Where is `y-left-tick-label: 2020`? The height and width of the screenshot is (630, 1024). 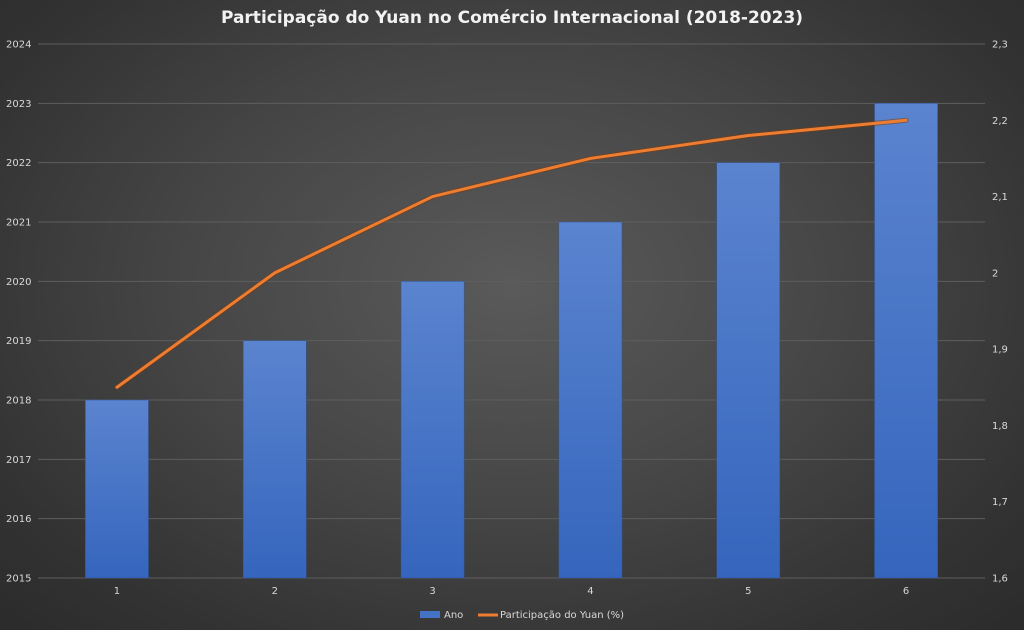
y-left-tick-label: 2020 is located at coordinates (18, 282).